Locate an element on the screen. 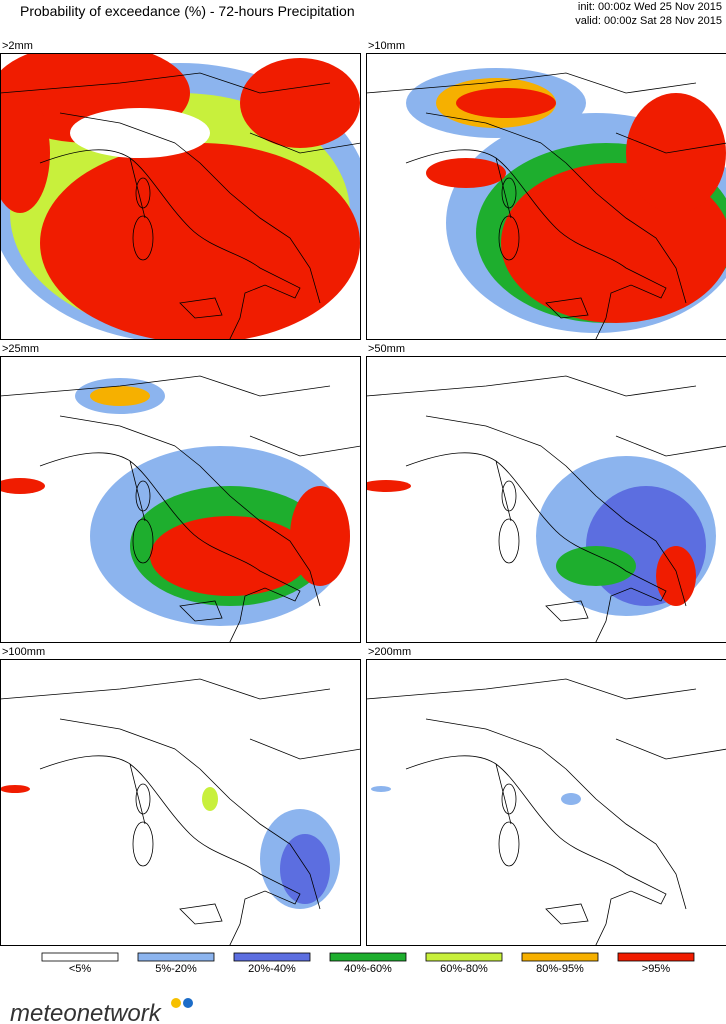 The image size is (726, 1024). legend-label: 5%-20% is located at coordinates (176, 969).